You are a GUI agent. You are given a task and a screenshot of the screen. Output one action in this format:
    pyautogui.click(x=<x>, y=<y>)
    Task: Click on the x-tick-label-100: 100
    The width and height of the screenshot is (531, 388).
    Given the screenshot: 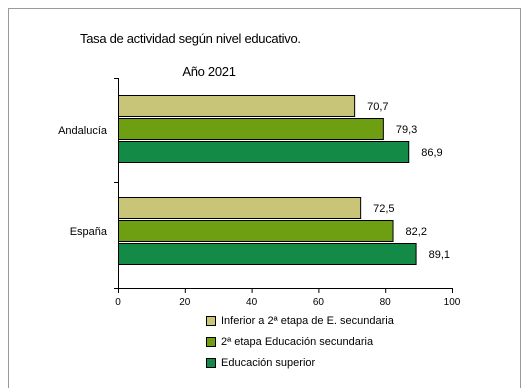 What is the action you would take?
    pyautogui.click(x=452, y=302)
    